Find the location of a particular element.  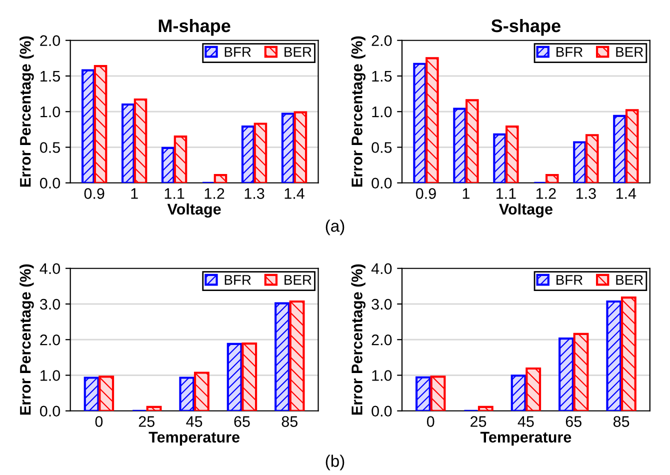

text: (b) is located at coordinates (335, 462).